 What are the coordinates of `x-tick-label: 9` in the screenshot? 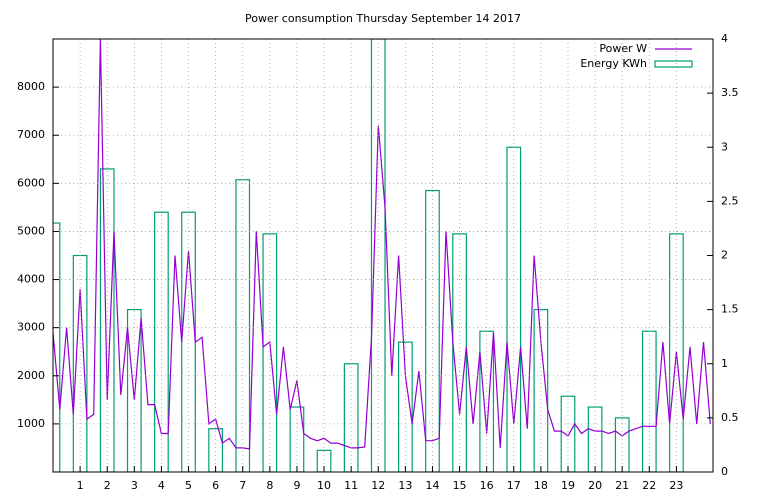 It's located at (296, 485).